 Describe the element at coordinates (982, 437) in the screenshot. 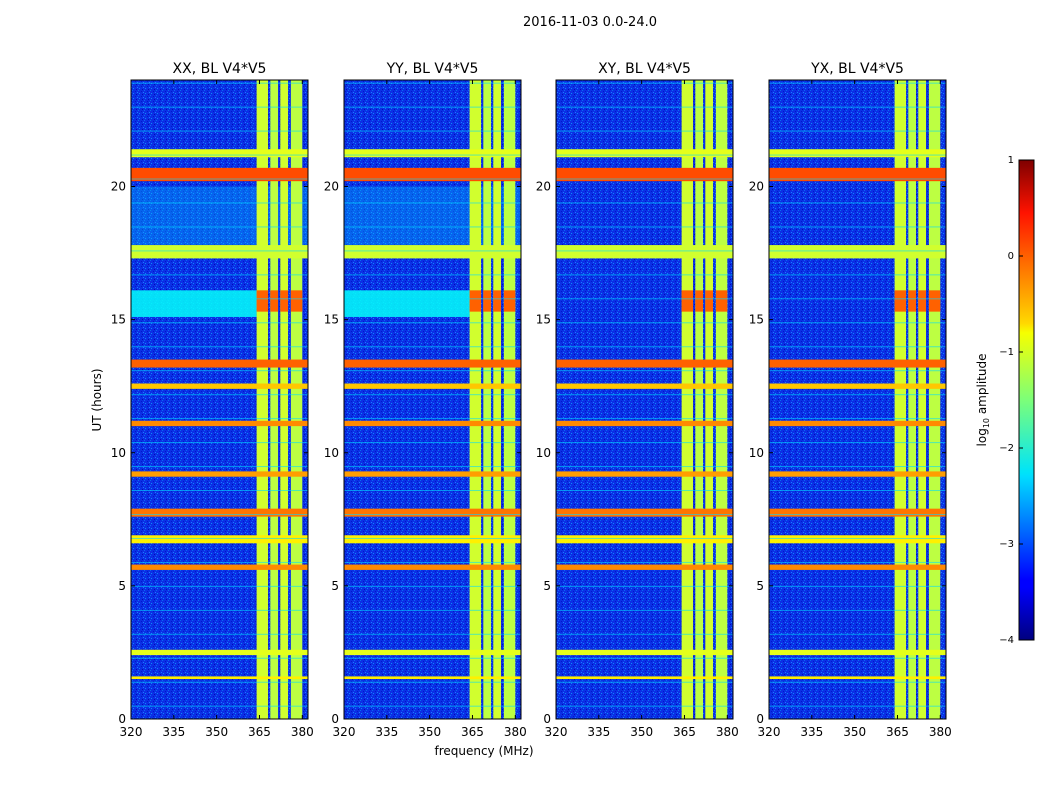

I see `colorbar-label-main: log` at that location.